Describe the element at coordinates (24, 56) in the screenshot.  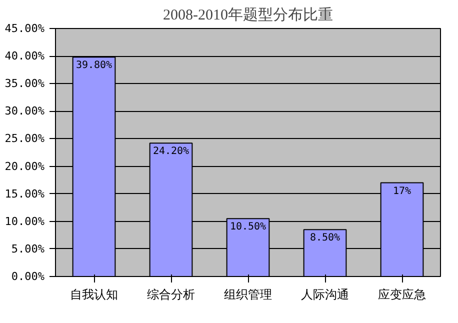
I see `y-tick-label: 40.00%` at that location.